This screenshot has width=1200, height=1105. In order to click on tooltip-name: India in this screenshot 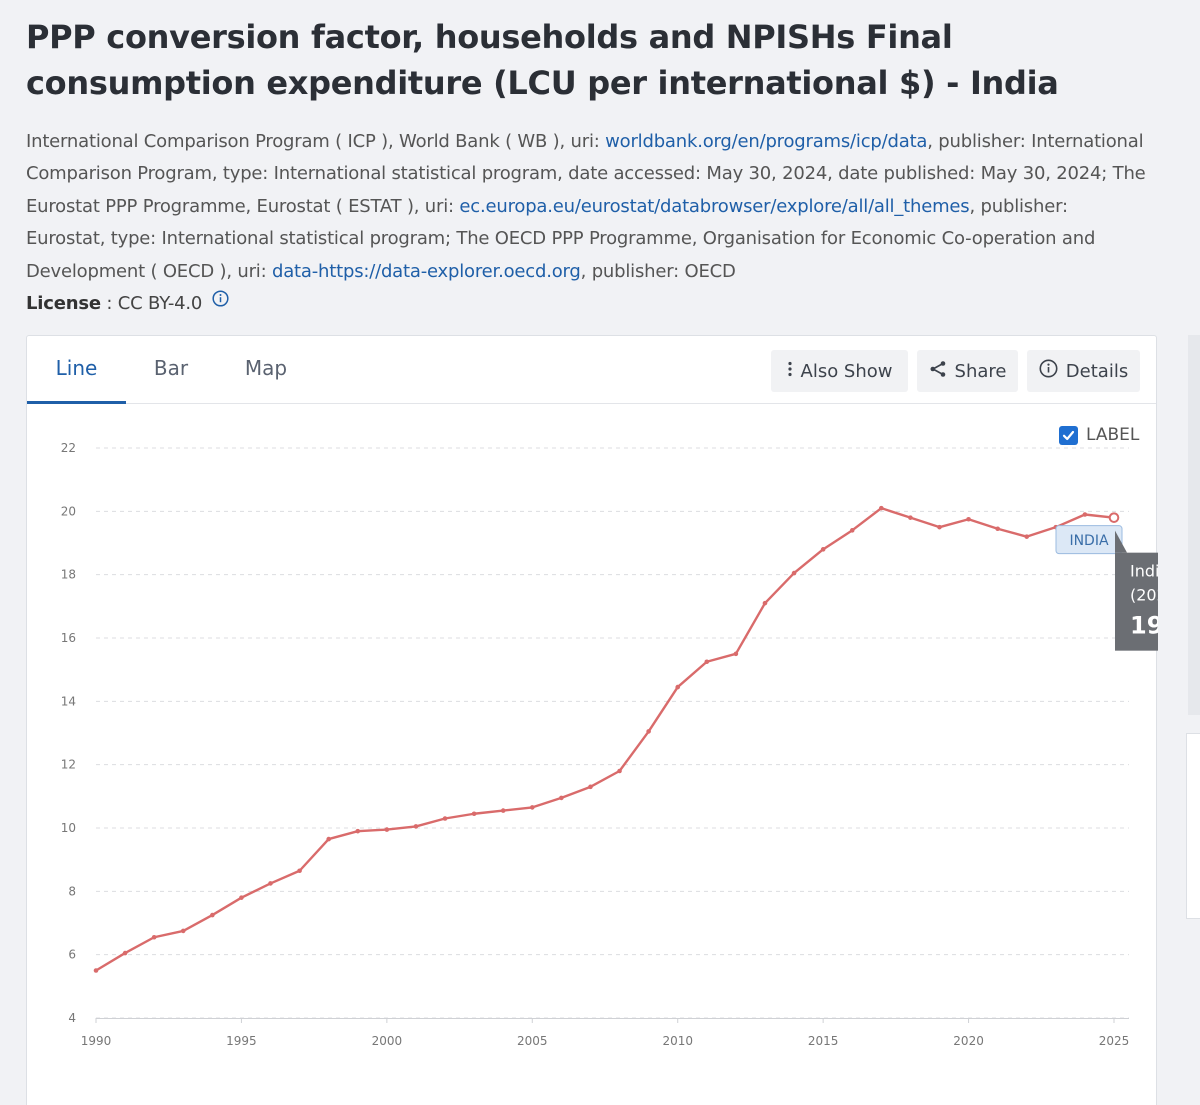, I will do `click(1144, 571)`.